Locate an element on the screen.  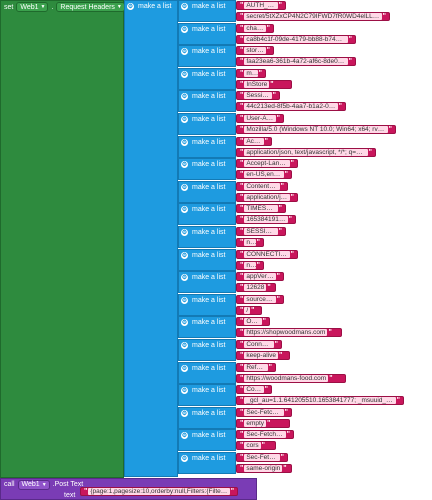
header-value-string: " 12628 " is located at coordinates (256, 287).